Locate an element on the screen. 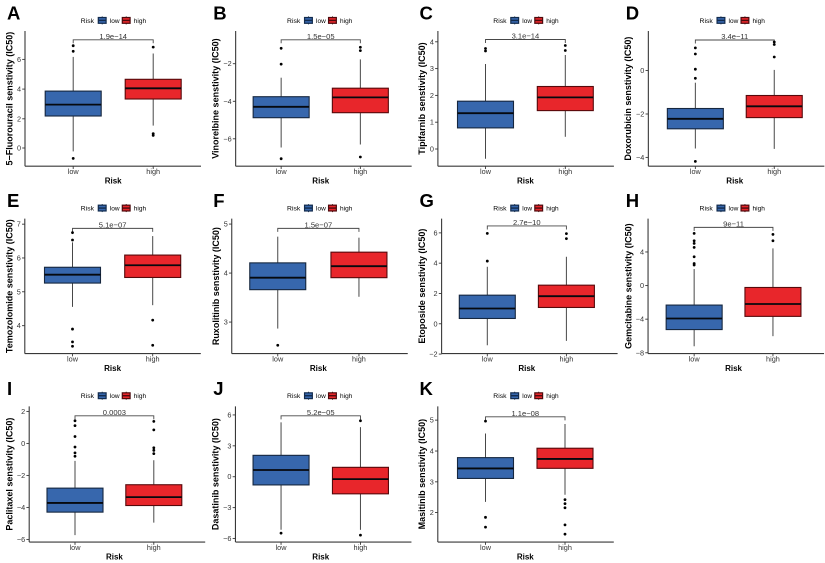  svg-text: K is located at coordinates (427, 388).